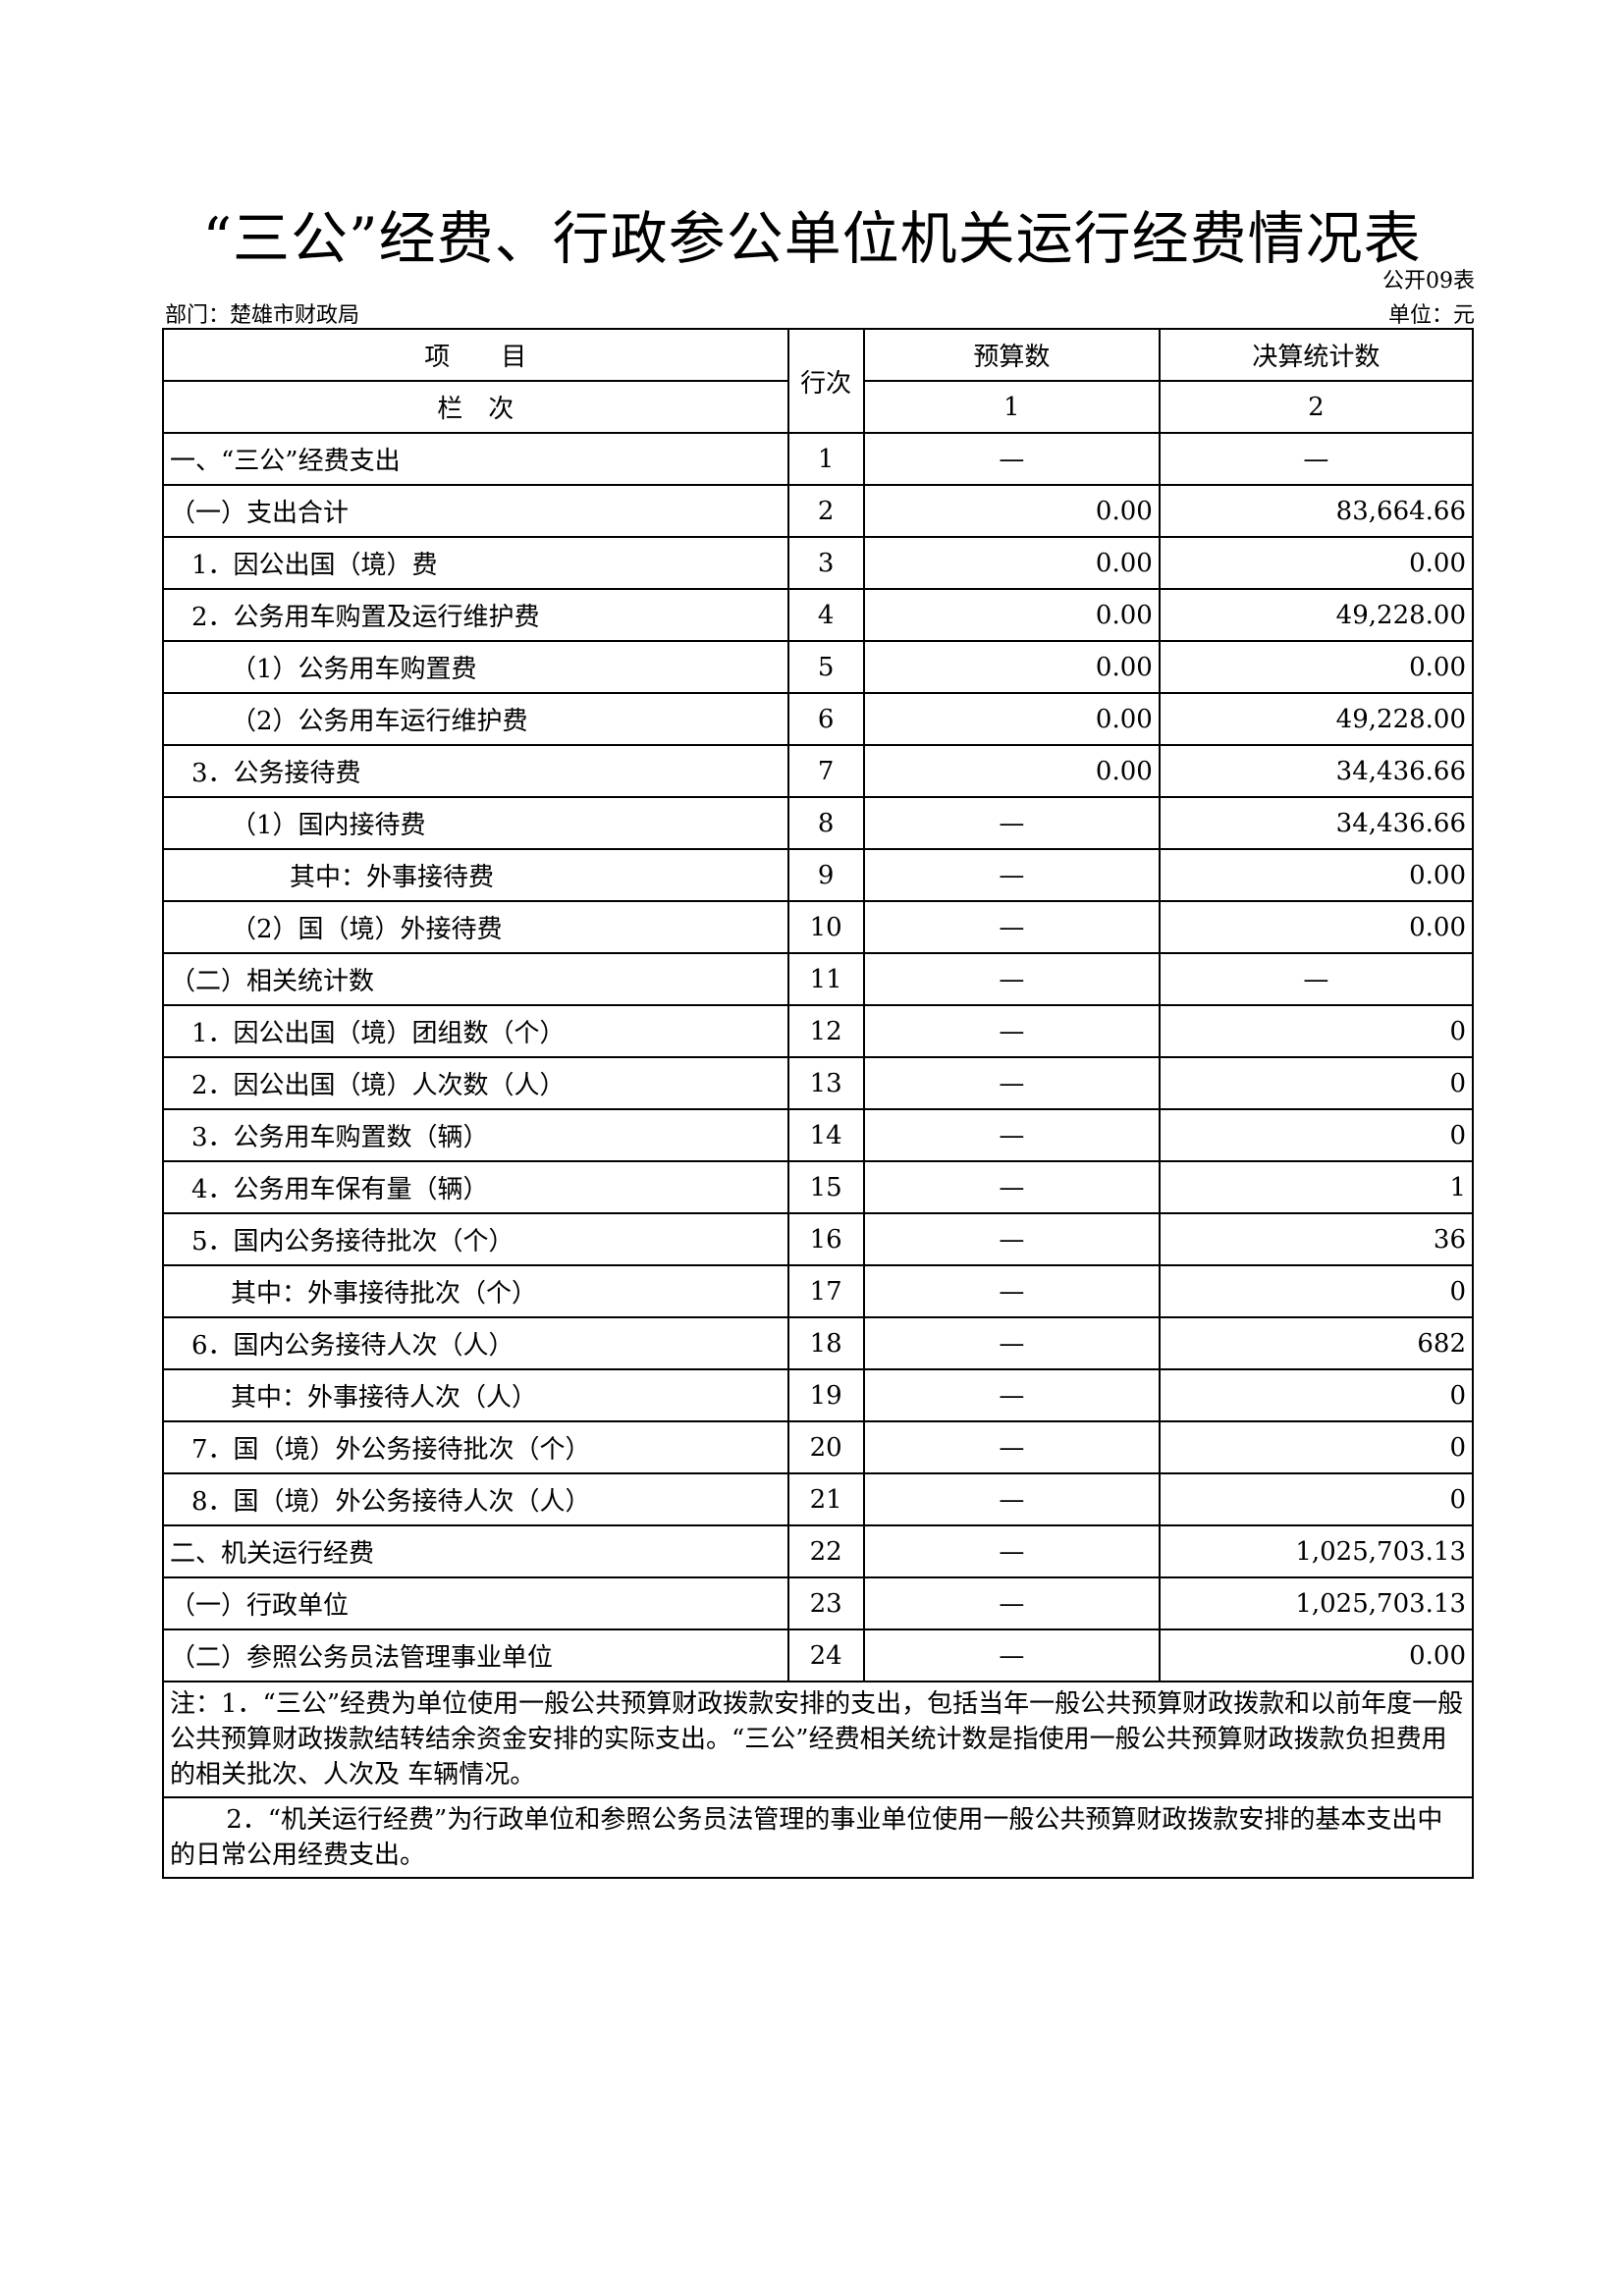 The image size is (1624, 2296). Describe the element at coordinates (825, 979) in the screenshot. I see `row-number: 11` at that location.